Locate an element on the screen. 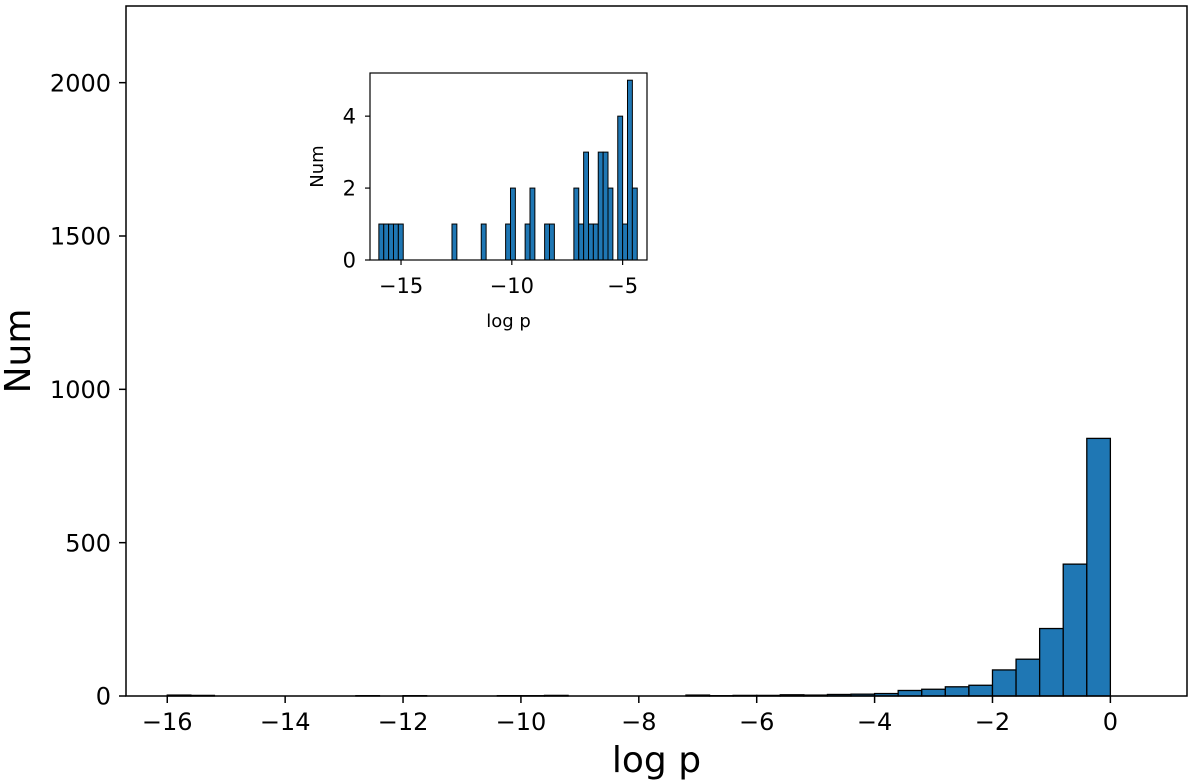  main-x-tick-label: −12 is located at coordinates (403, 722).